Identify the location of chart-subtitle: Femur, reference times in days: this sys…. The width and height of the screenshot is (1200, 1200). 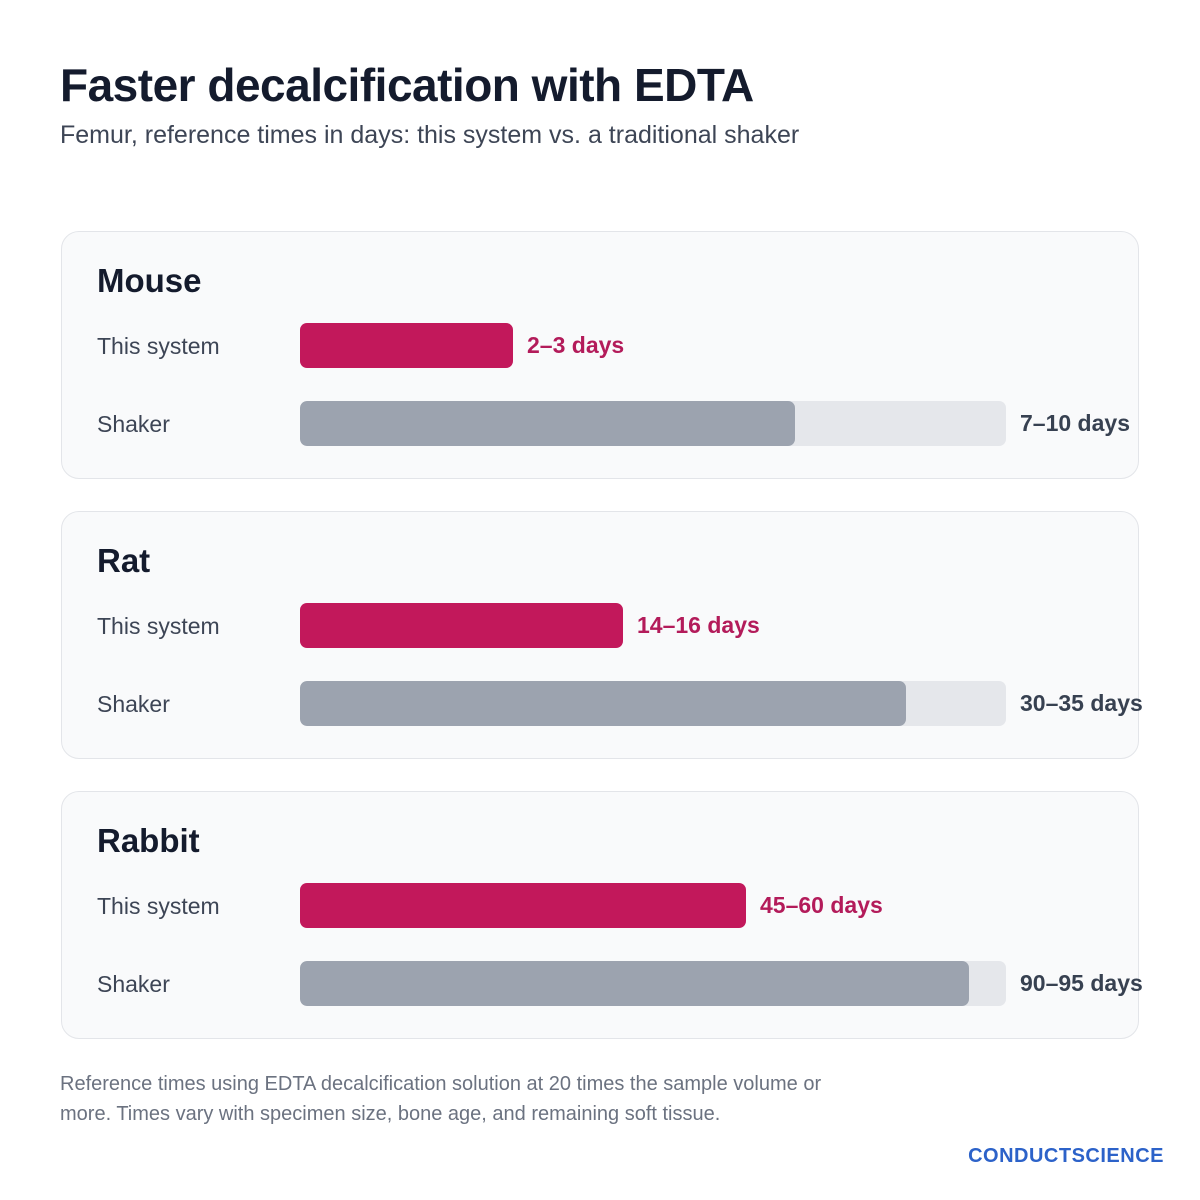
(430, 135).